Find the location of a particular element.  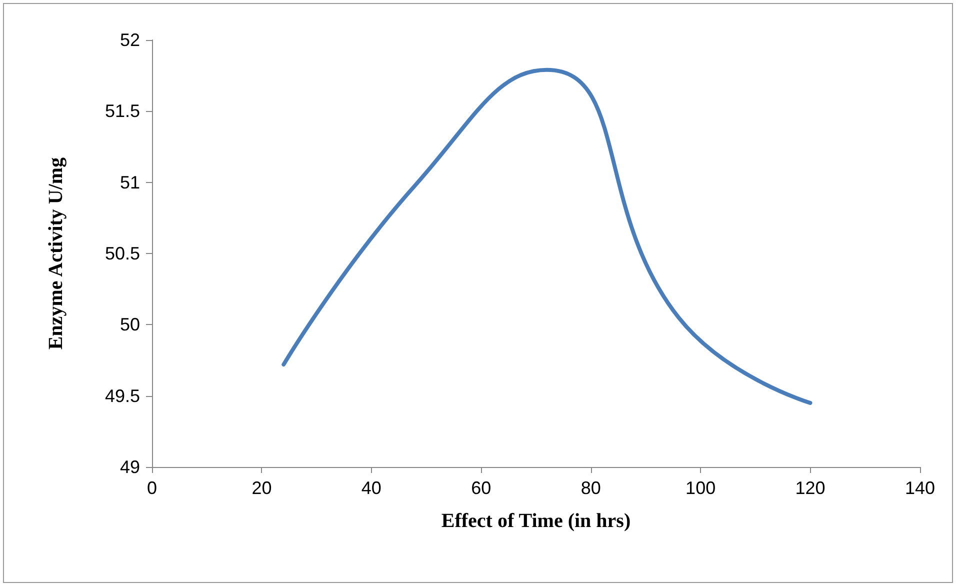

y-tick-label: 50.5 is located at coordinates (122, 254).